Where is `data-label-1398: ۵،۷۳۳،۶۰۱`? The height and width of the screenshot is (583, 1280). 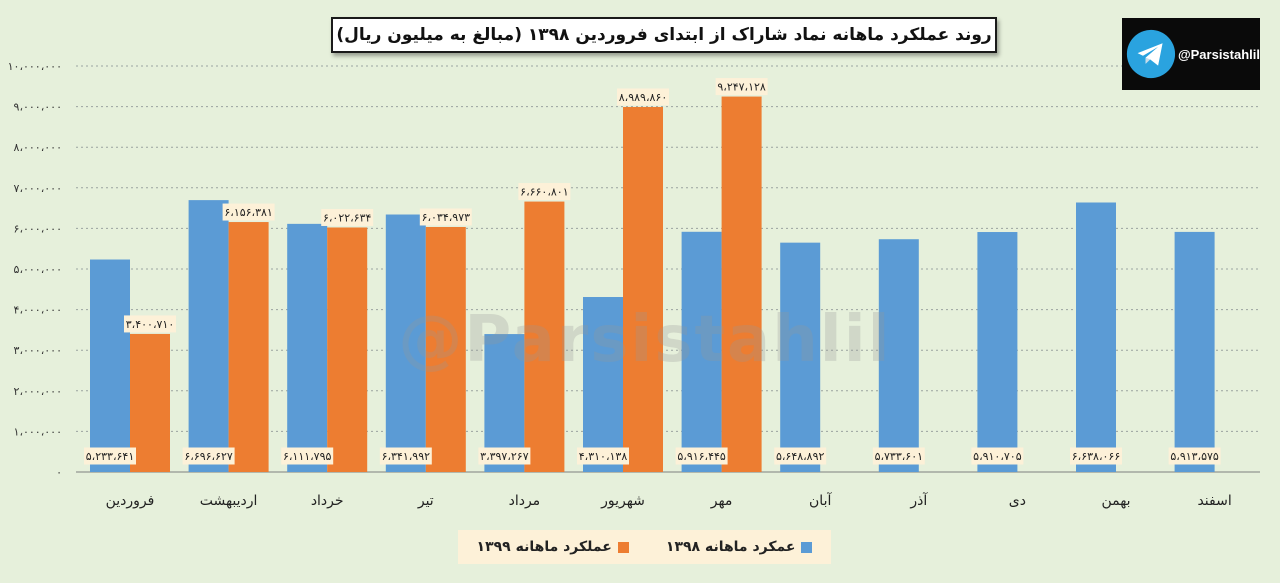
data-label-1398: ۵،۷۳۳،۶۰۱ is located at coordinates (898, 456).